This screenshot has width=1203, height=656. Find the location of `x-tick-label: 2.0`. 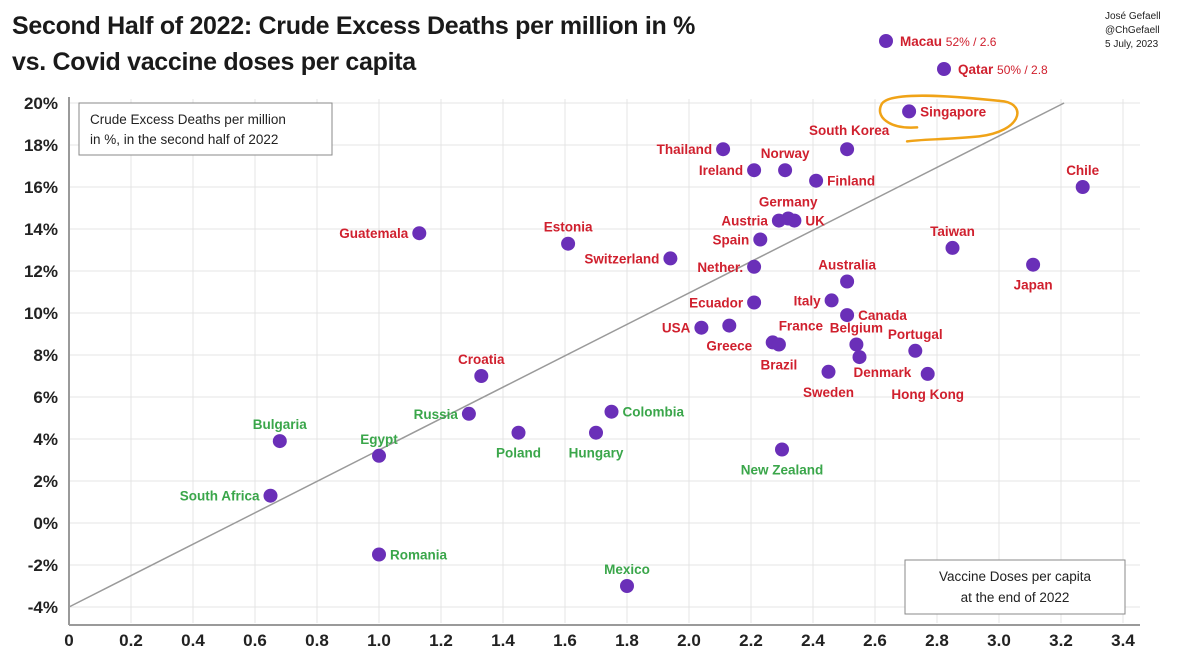

x-tick-label: 2.0 is located at coordinates (689, 640).